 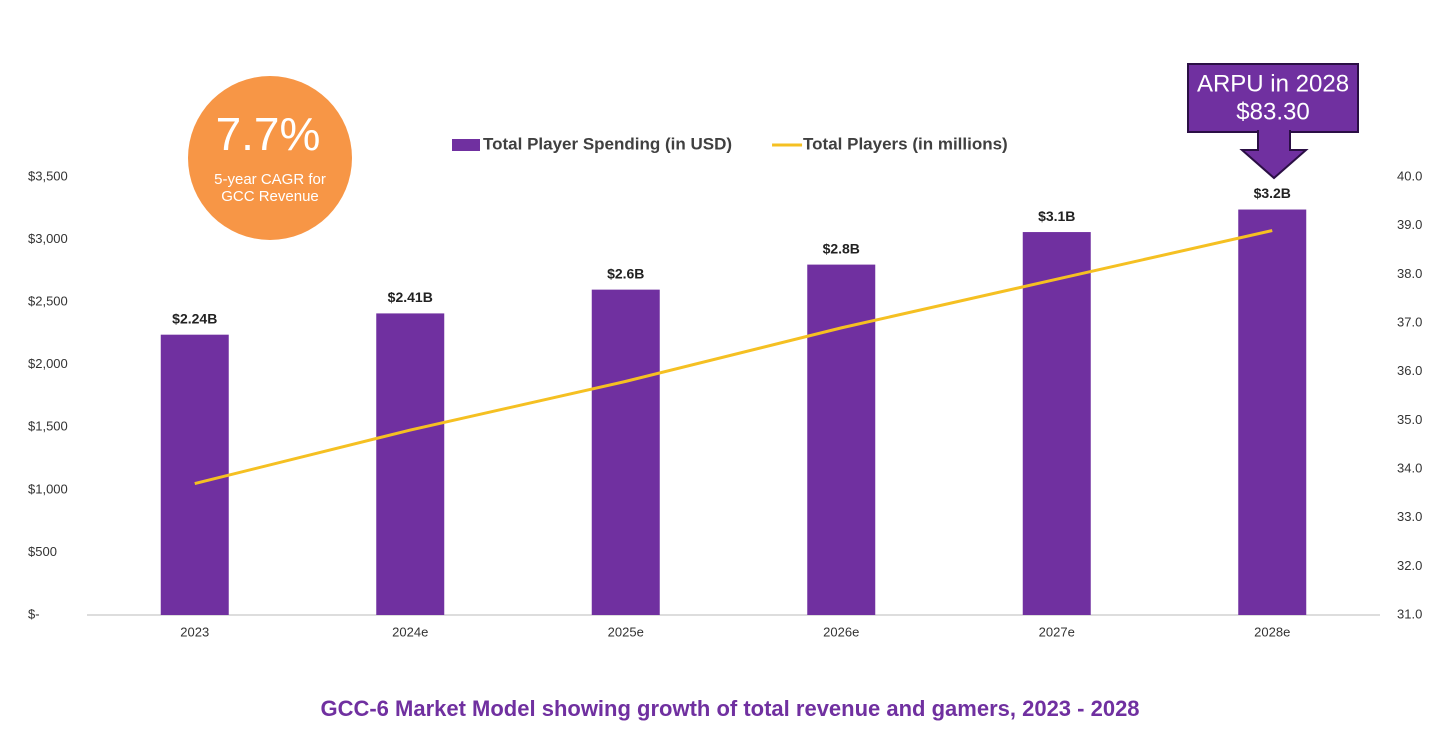 What do you see at coordinates (1409, 419) in the screenshot?
I see `y2-tick-label: 35.0` at bounding box center [1409, 419].